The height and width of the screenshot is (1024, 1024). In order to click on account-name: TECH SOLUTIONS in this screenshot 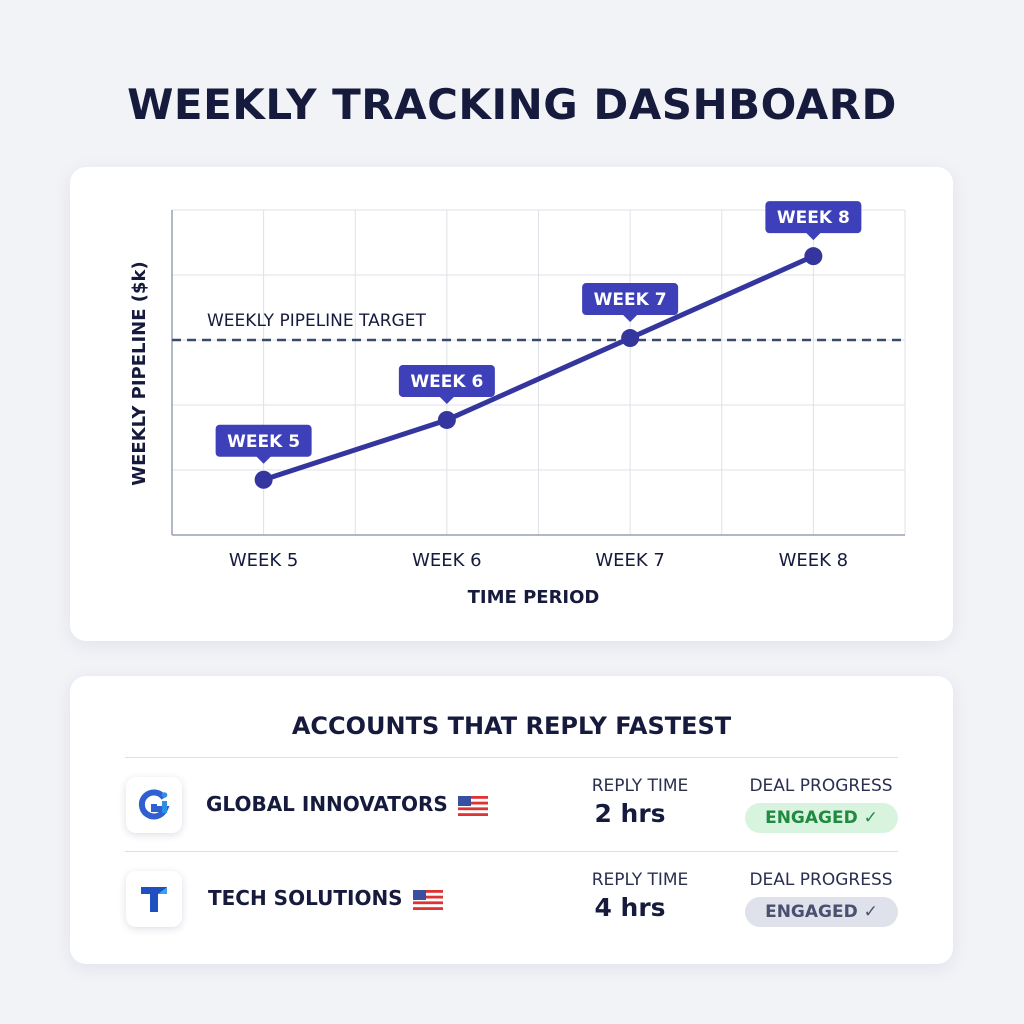, I will do `click(325, 898)`.